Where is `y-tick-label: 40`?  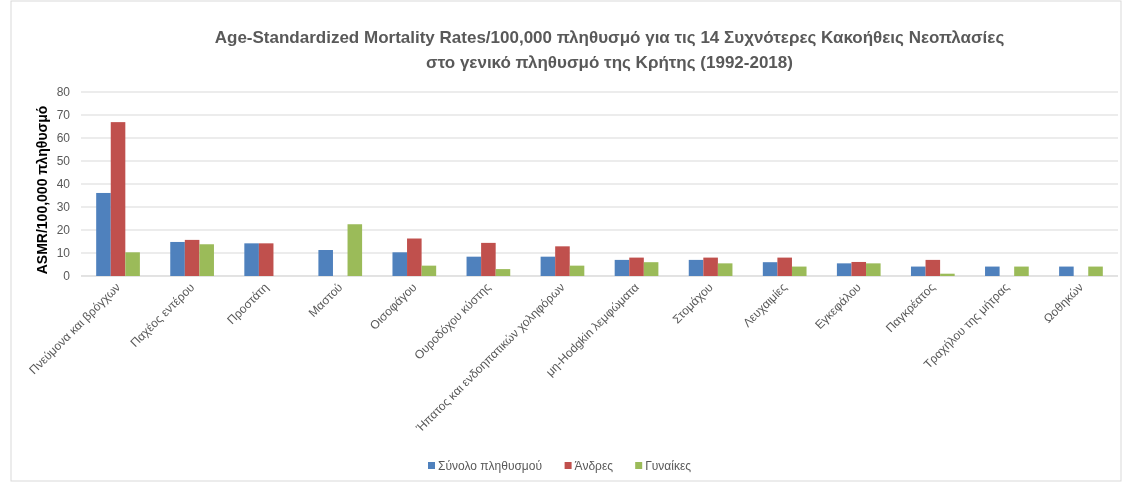
y-tick-label: 40 is located at coordinates (63, 184).